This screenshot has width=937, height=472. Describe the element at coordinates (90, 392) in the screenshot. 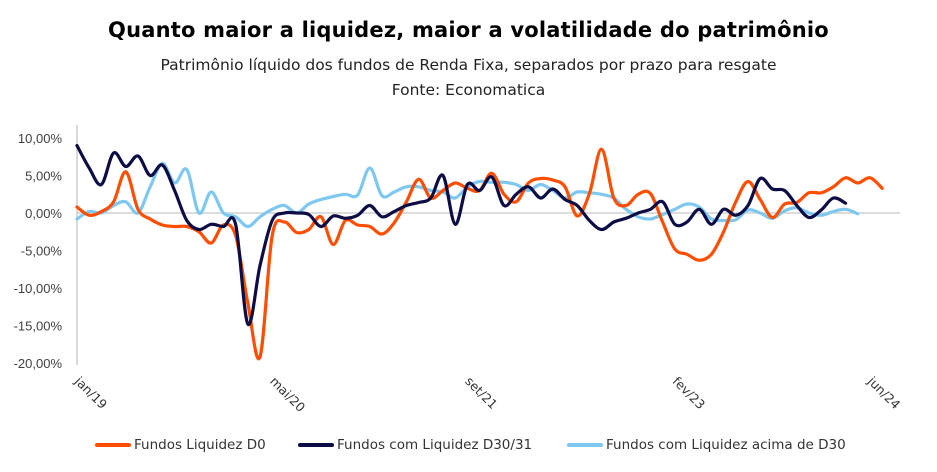

I see `x-tick-label: jan/19` at that location.